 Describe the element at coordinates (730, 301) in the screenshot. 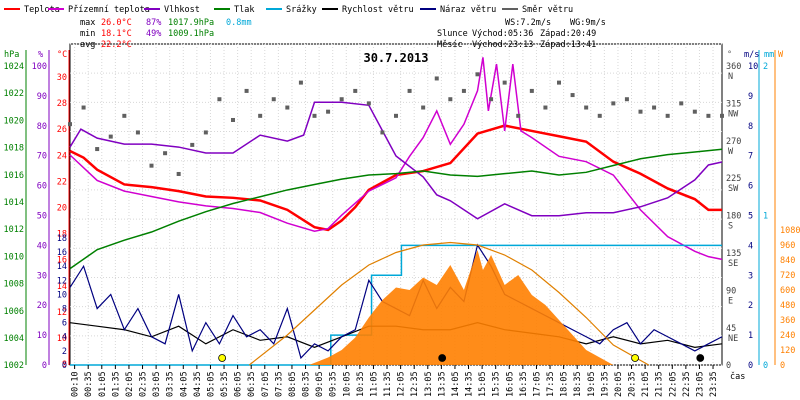

I see `direction-label: E` at that location.